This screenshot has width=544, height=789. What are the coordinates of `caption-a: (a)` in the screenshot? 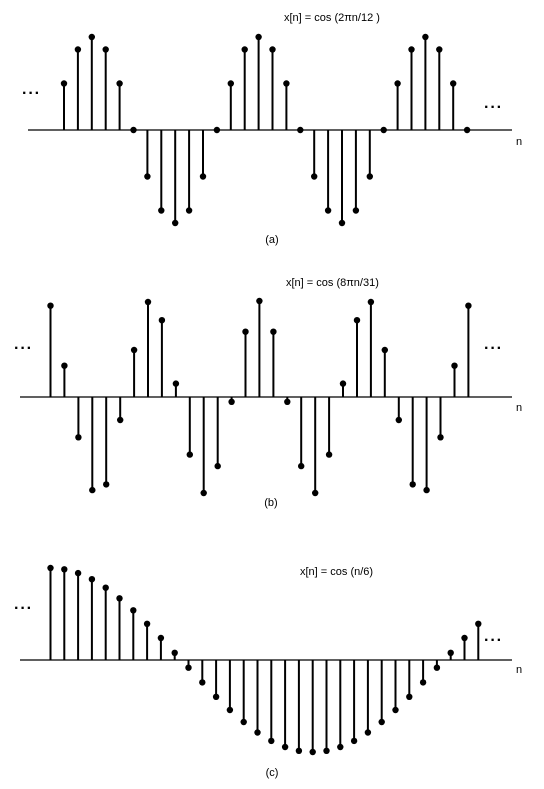 It's located at (271, 240).